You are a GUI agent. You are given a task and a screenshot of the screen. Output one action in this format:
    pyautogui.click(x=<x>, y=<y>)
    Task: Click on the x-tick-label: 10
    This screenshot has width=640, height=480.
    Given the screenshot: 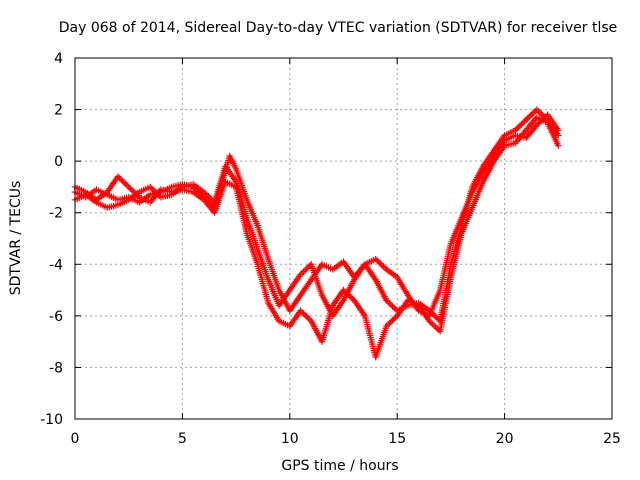 What is the action you would take?
    pyautogui.click(x=290, y=439)
    